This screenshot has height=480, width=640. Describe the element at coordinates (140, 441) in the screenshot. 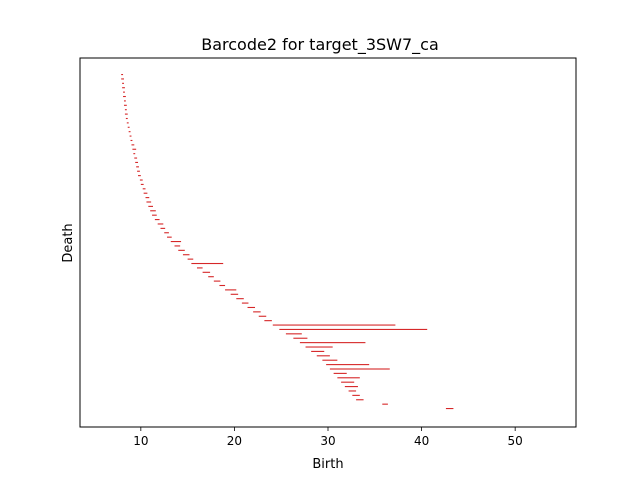

I see `x-tick-label: 10` at that location.